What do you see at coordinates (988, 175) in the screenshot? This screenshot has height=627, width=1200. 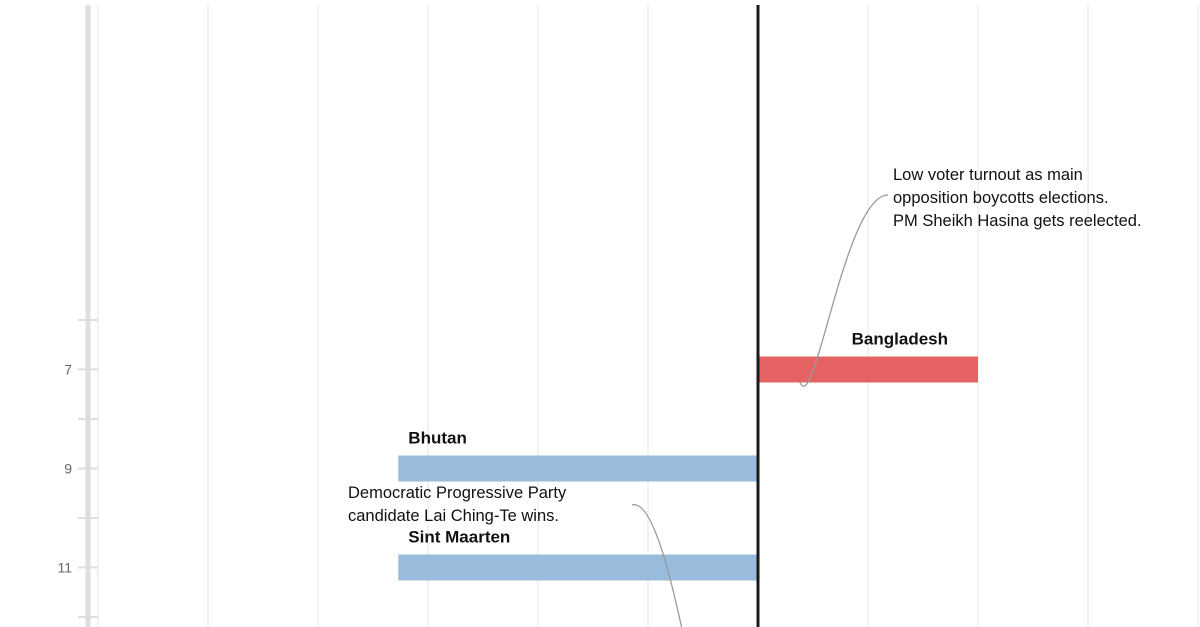 I see `annotation-text: Low voter turnout as main` at bounding box center [988, 175].